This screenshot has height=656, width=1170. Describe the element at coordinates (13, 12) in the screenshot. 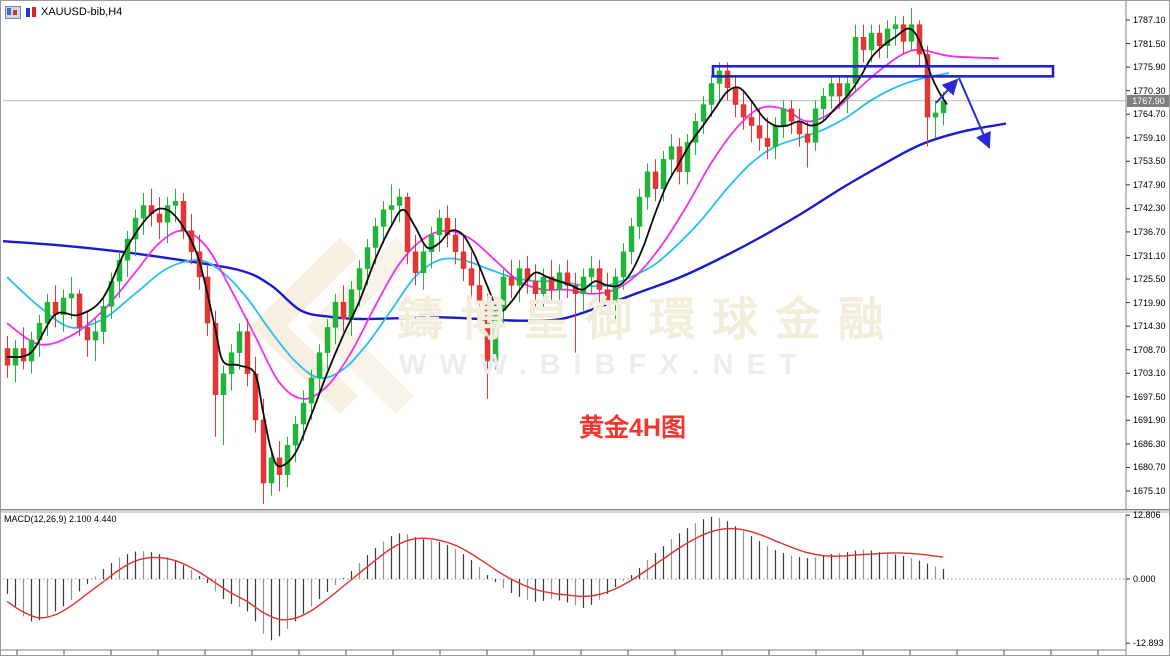

I see `window-icon` at that location.